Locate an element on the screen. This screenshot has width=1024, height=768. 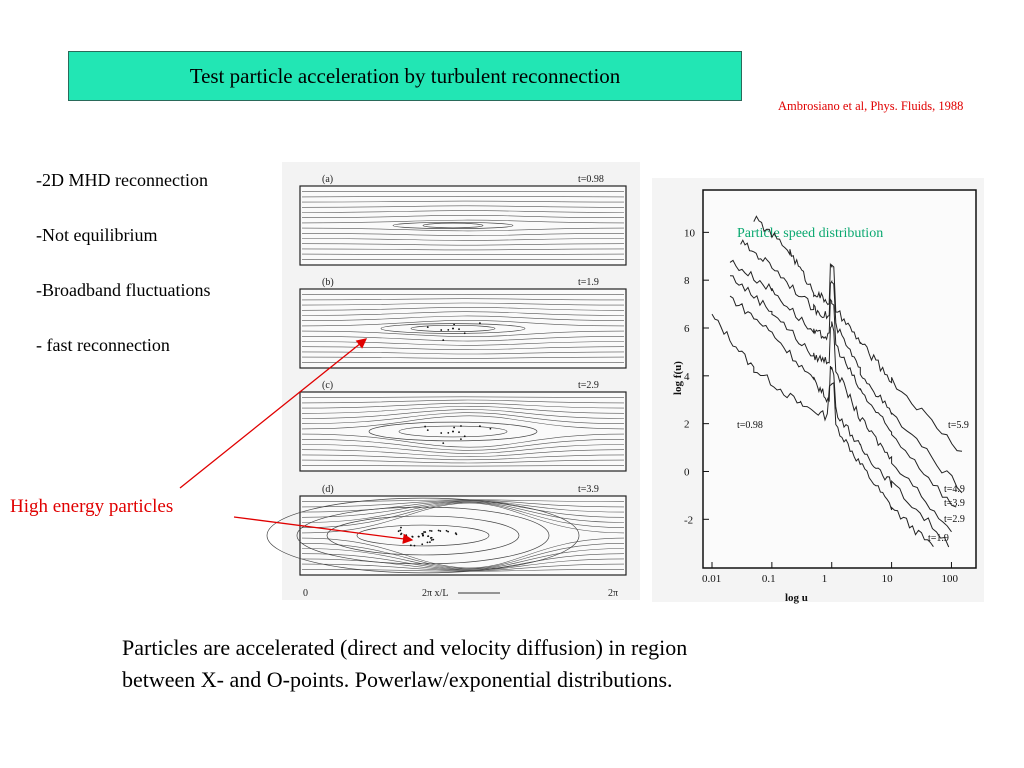
x-tick-label: 10 is located at coordinates (888, 579).